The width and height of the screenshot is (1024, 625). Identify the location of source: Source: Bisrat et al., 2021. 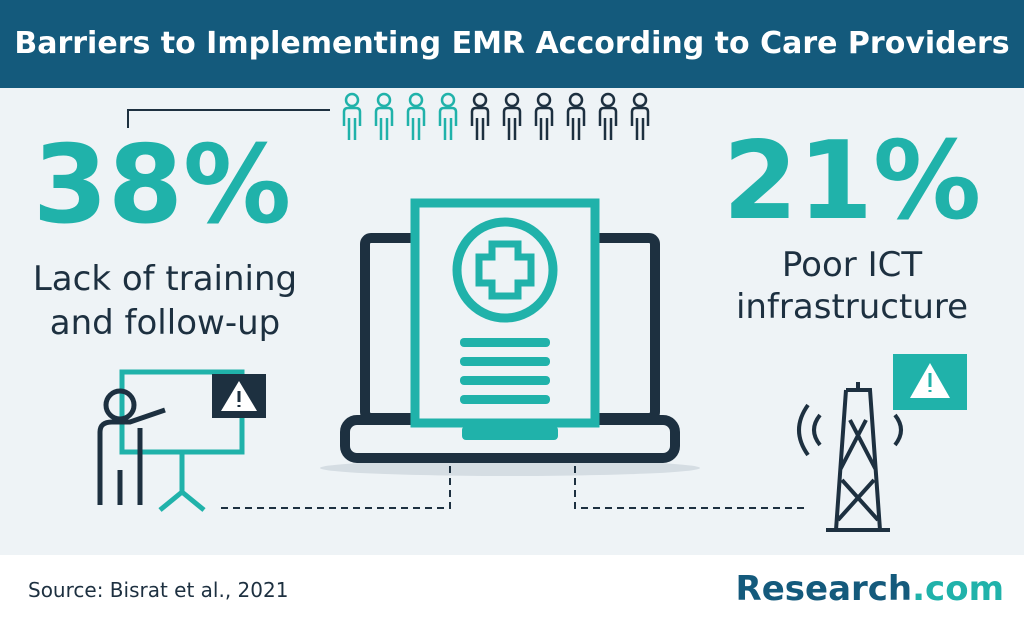
(158, 590).